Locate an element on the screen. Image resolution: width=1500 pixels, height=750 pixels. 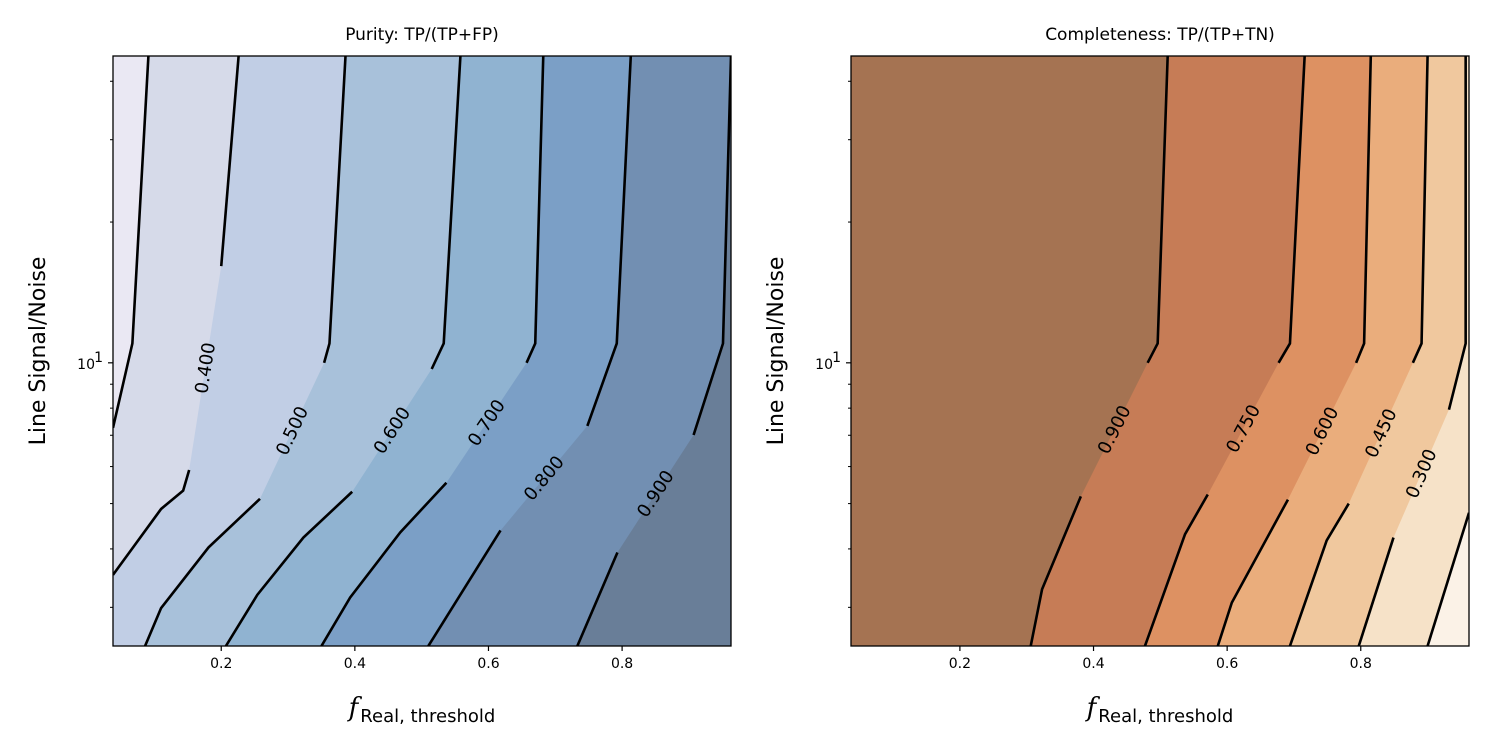
completeness-y-axis-label: Line Signal/Noise is located at coordinates (776, 351).